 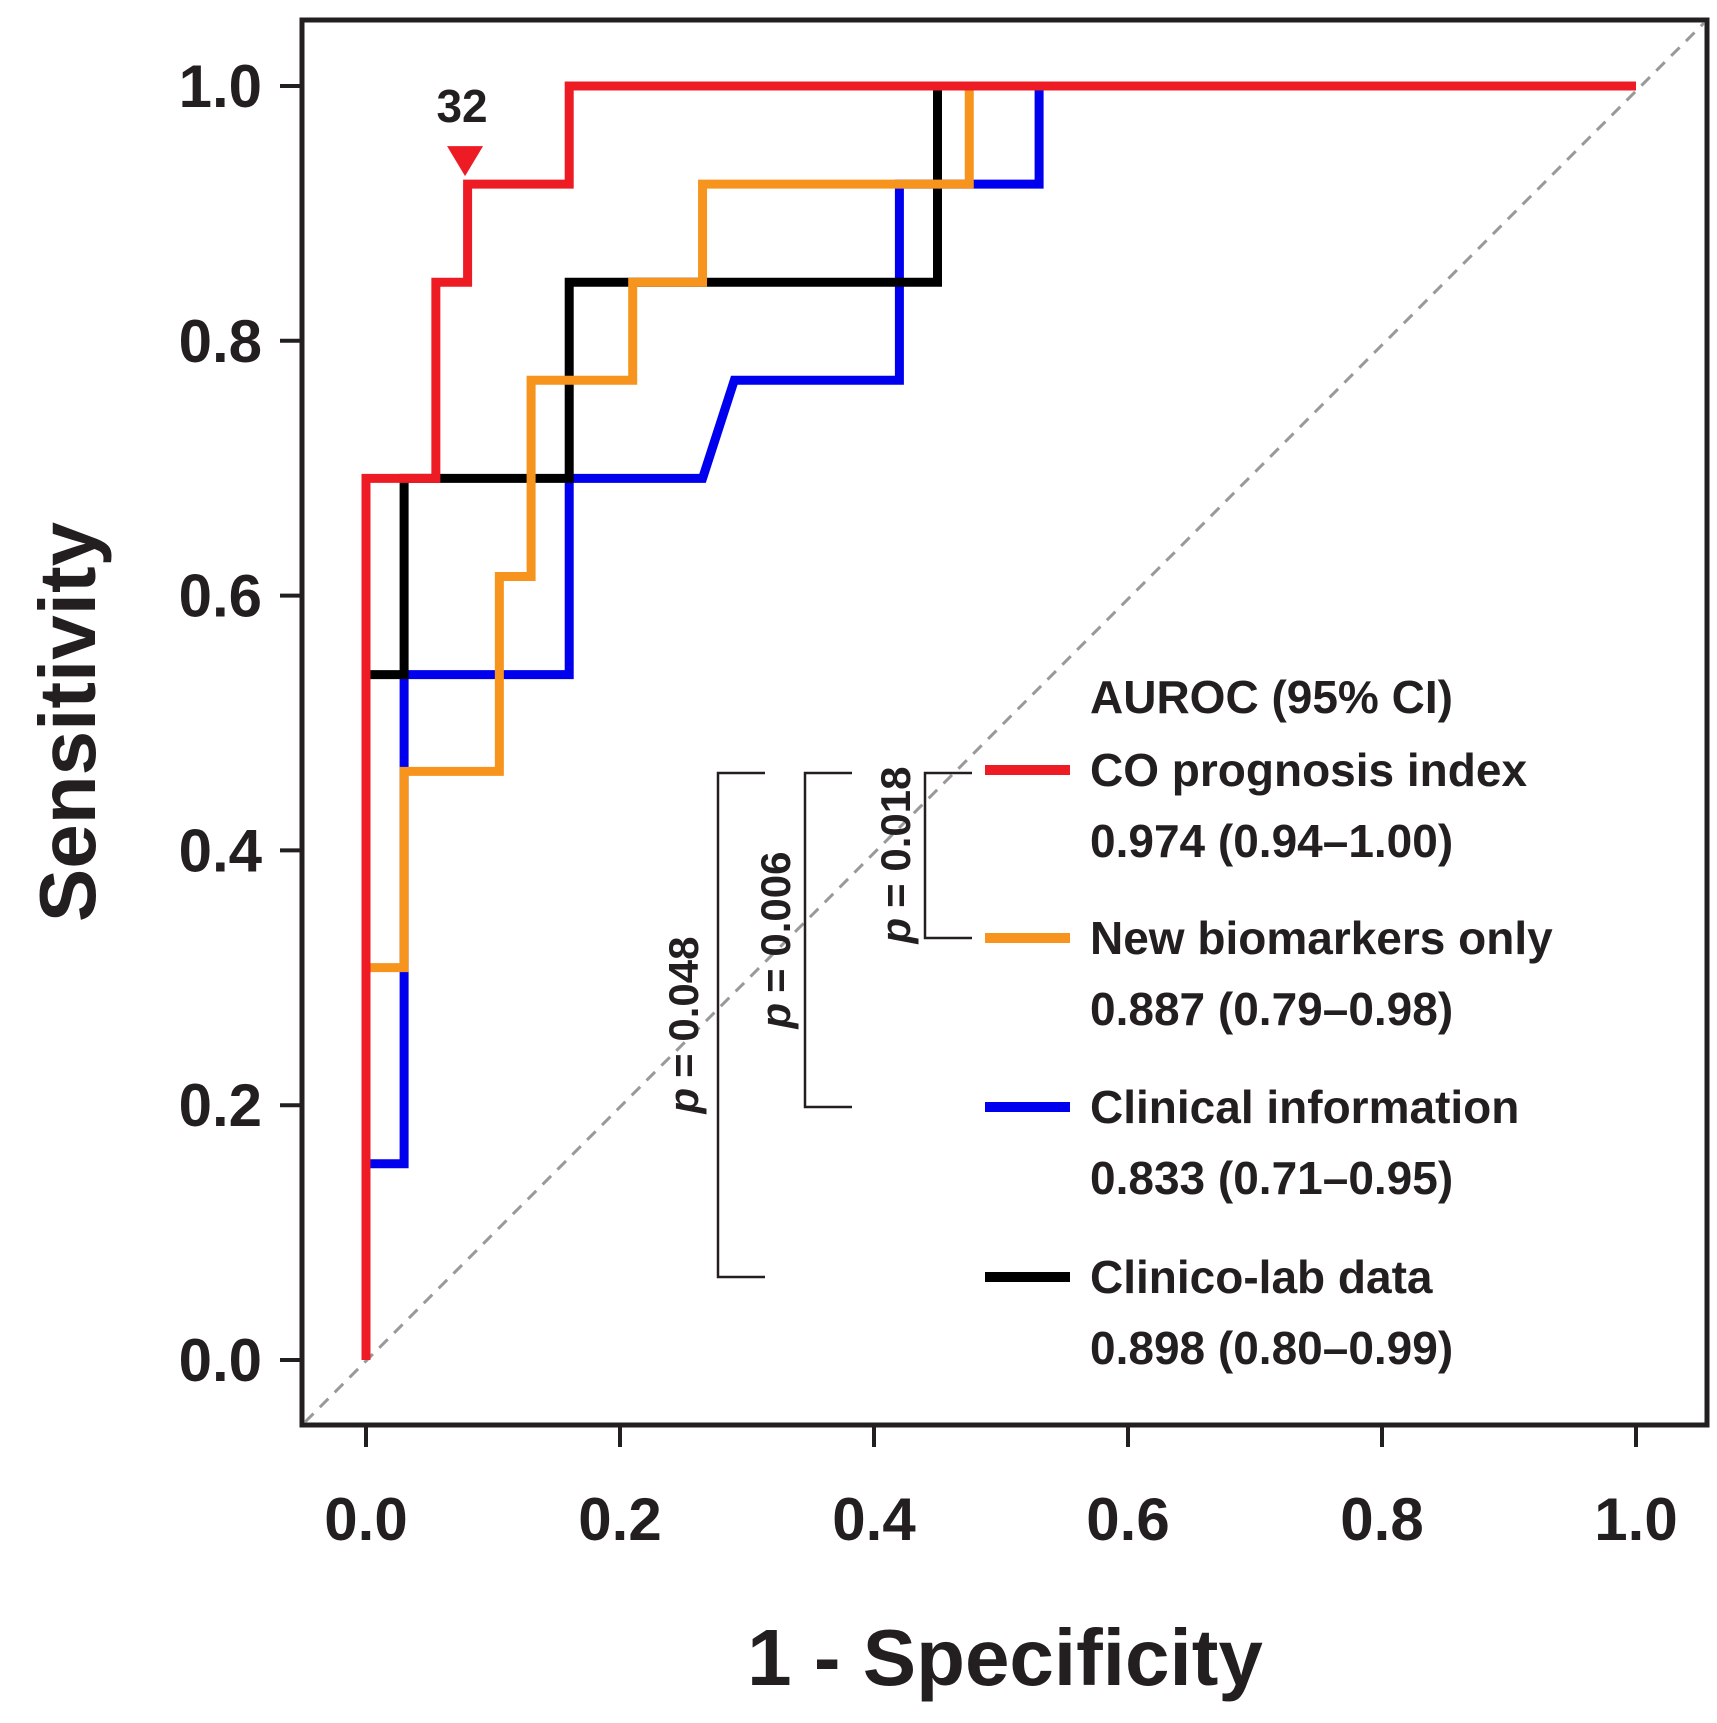 I want to click on y-tick-label-0: 0.0, so click(x=220, y=1360).